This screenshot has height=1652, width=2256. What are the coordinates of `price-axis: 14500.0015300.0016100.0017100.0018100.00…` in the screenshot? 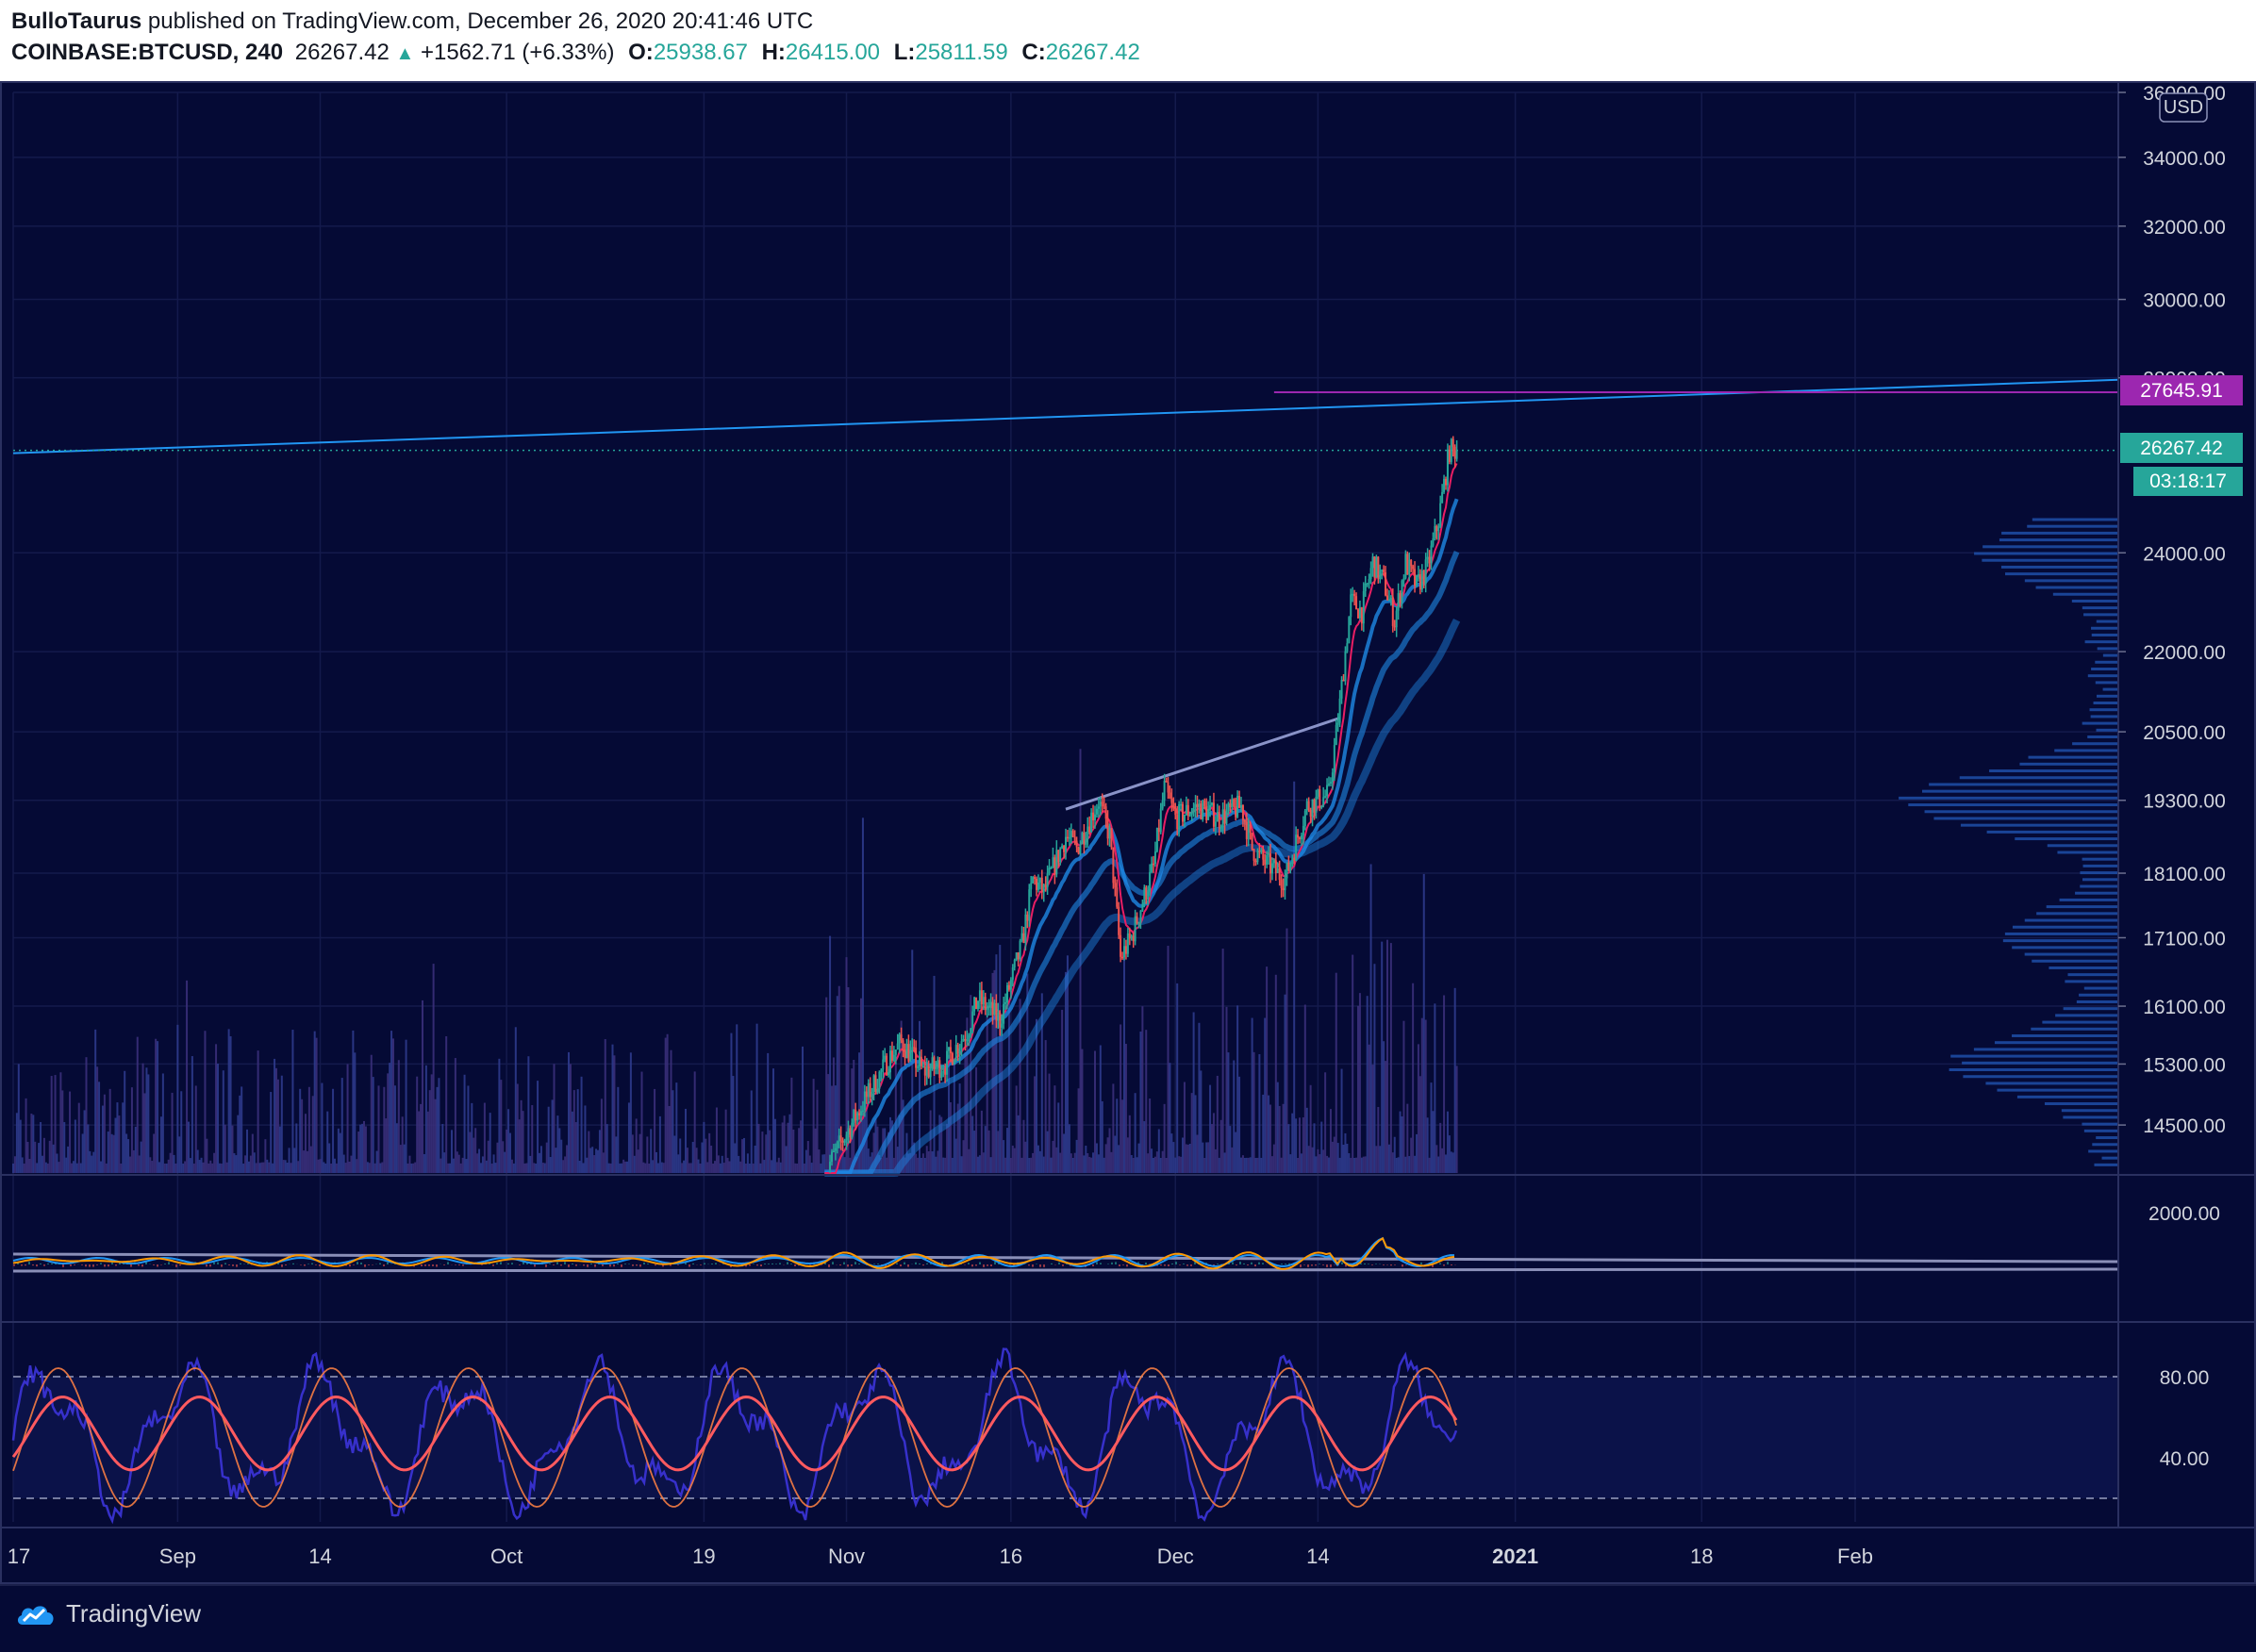 It's located at (2181, 610).